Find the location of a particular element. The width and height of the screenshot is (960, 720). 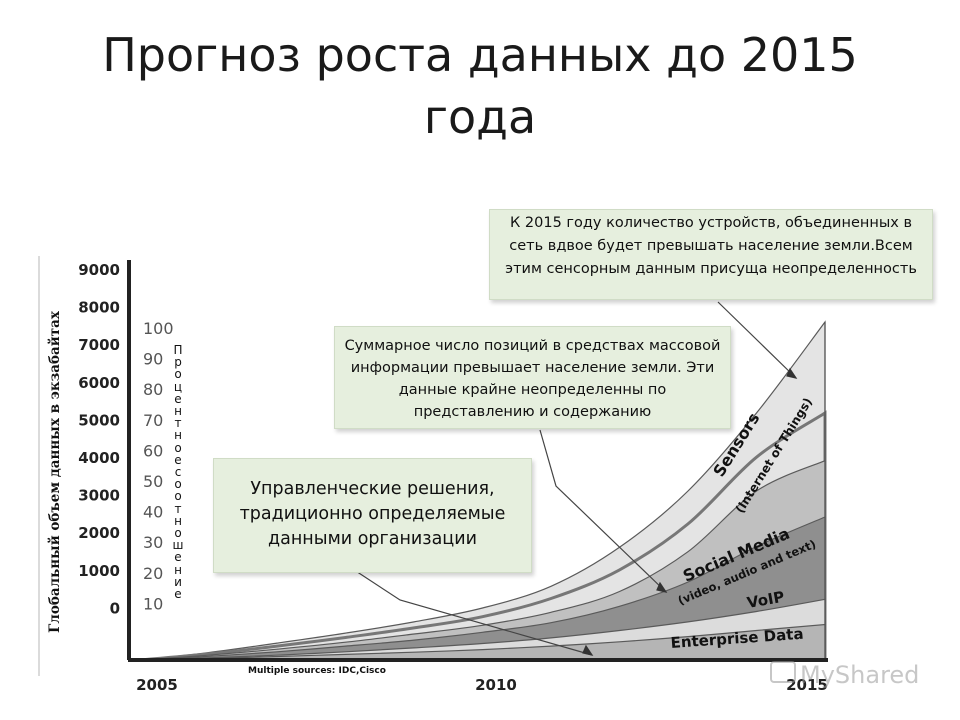

y-tick-label: 2000 is located at coordinates (99, 533).